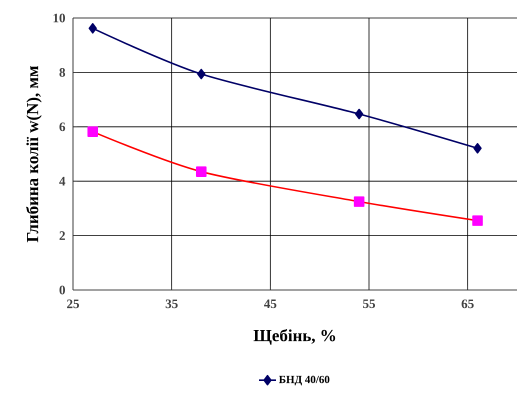 This screenshot has width=517, height=418. Describe the element at coordinates (62, 235) in the screenshot. I see `y-tick-label: 2` at that location.